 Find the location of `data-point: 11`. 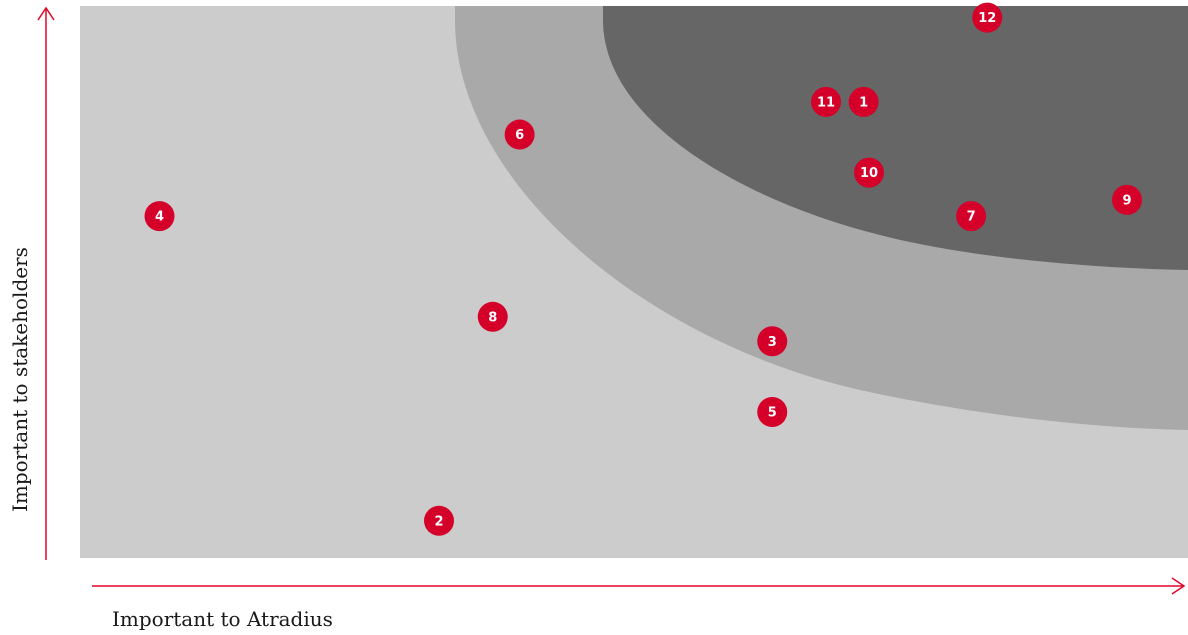

data-point: 11 is located at coordinates (826, 101).